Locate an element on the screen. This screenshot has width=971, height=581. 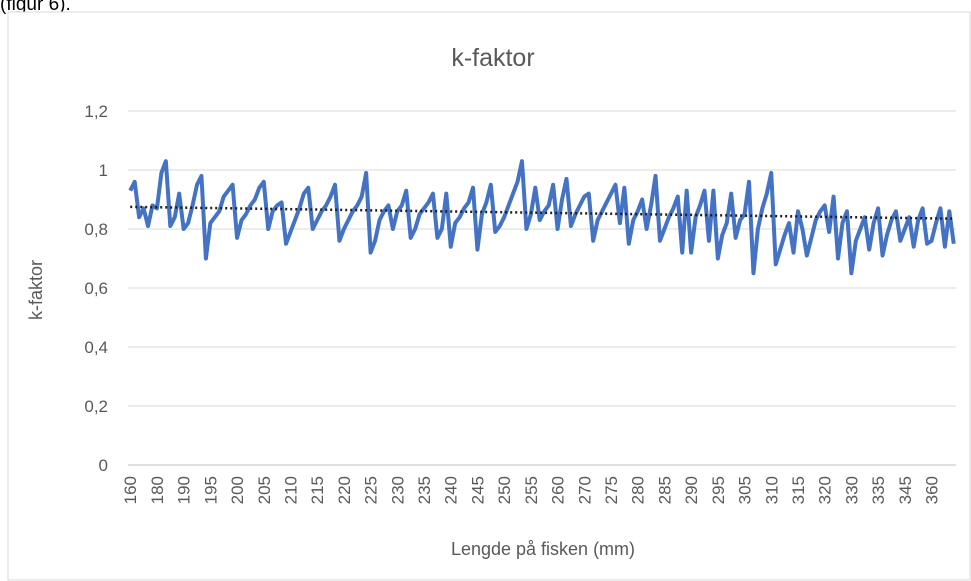
x-tick-label: 330 is located at coordinates (851, 490).